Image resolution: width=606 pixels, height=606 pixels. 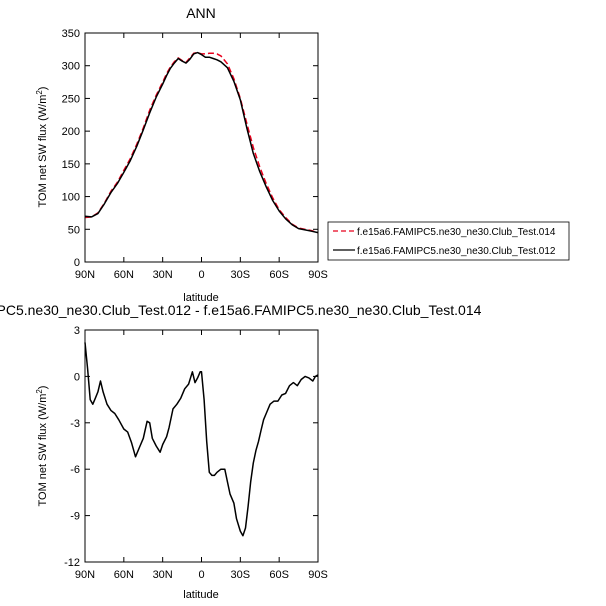 I want to click on top-xtick-label: 30S, so click(x=241, y=275).